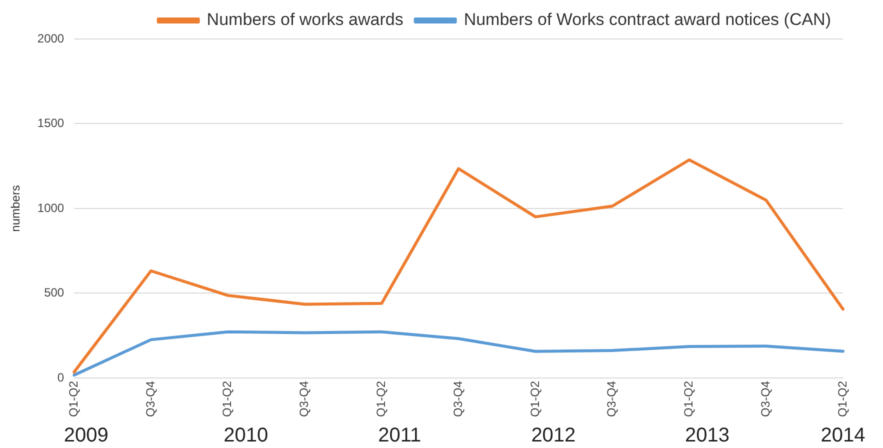  What do you see at coordinates (400, 435) in the screenshot?
I see `text: 2011` at bounding box center [400, 435].